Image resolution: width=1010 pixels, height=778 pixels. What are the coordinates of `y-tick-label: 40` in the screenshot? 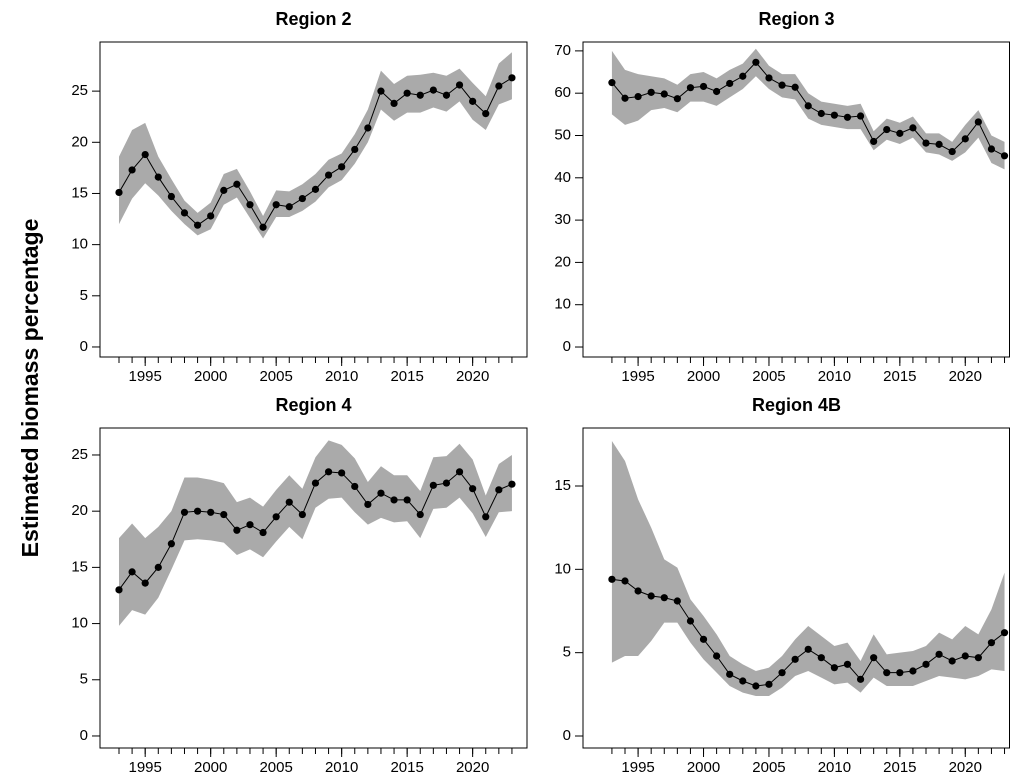 It's located at (562, 177).